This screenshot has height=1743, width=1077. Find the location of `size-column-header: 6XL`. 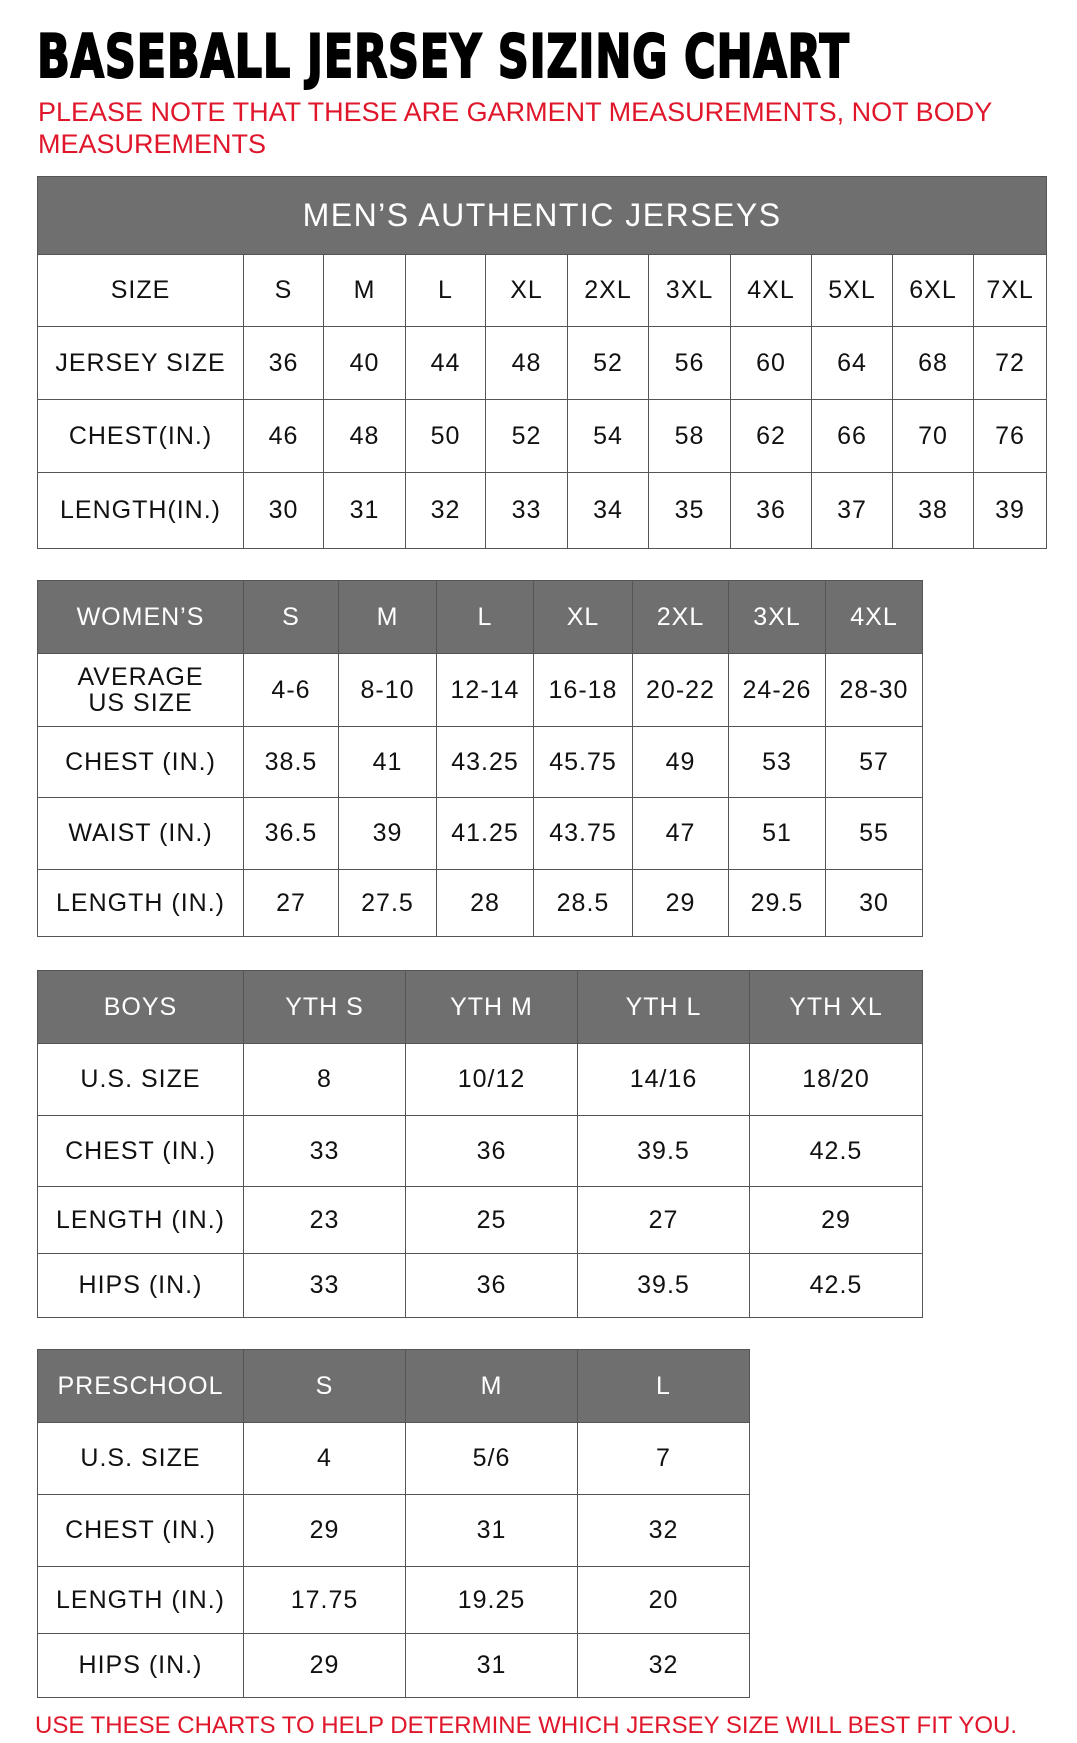

size-column-header: 6XL is located at coordinates (933, 290).